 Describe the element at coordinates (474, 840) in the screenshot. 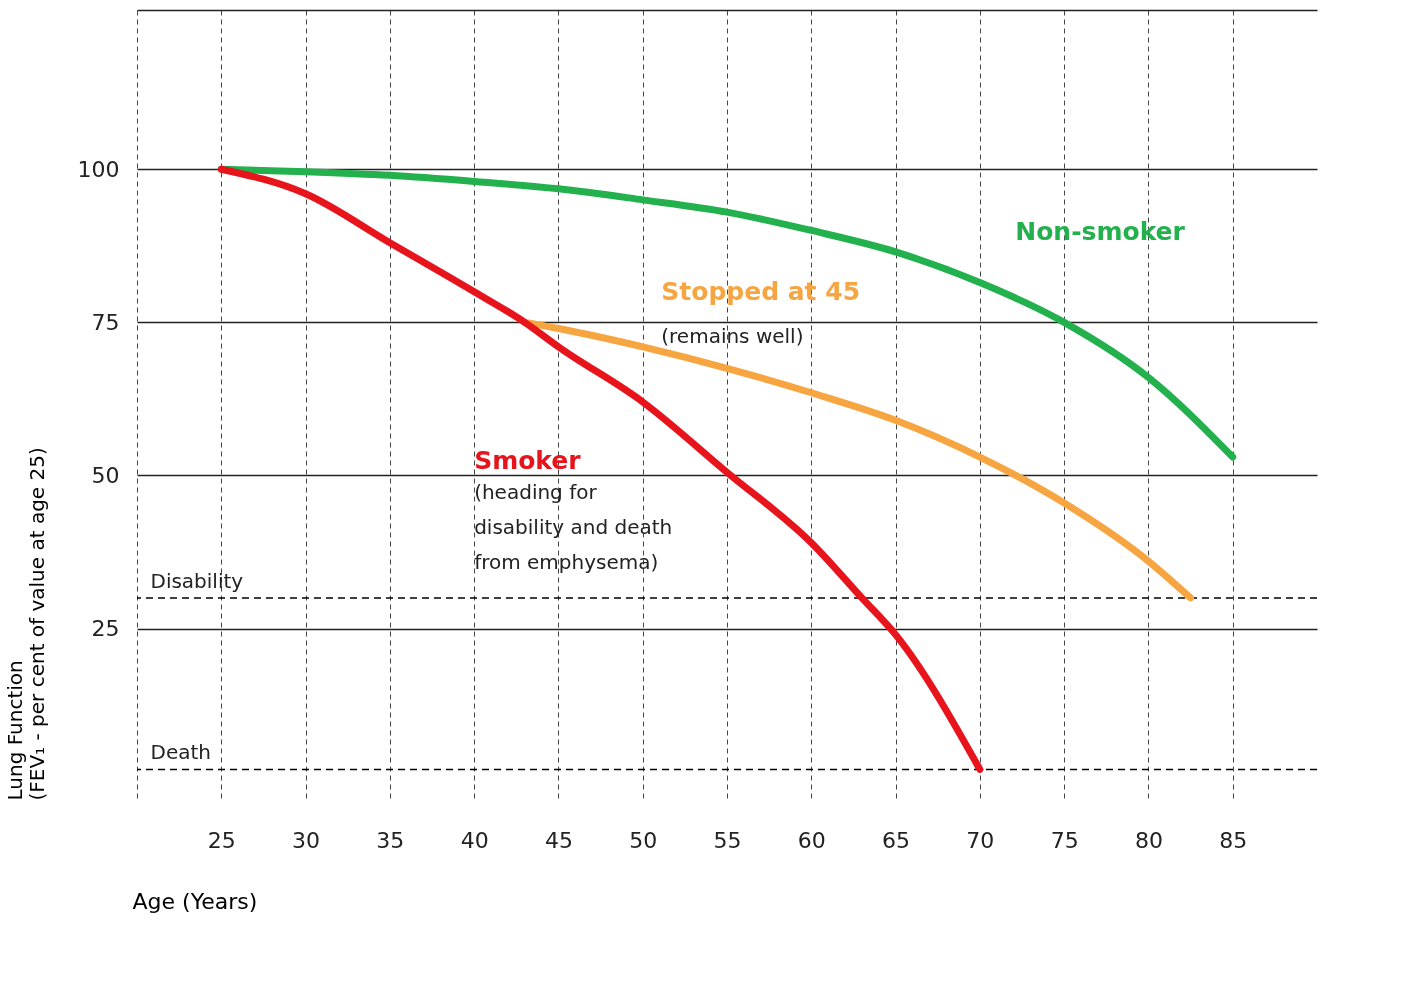

I see `x-tick-label: 40` at that location.